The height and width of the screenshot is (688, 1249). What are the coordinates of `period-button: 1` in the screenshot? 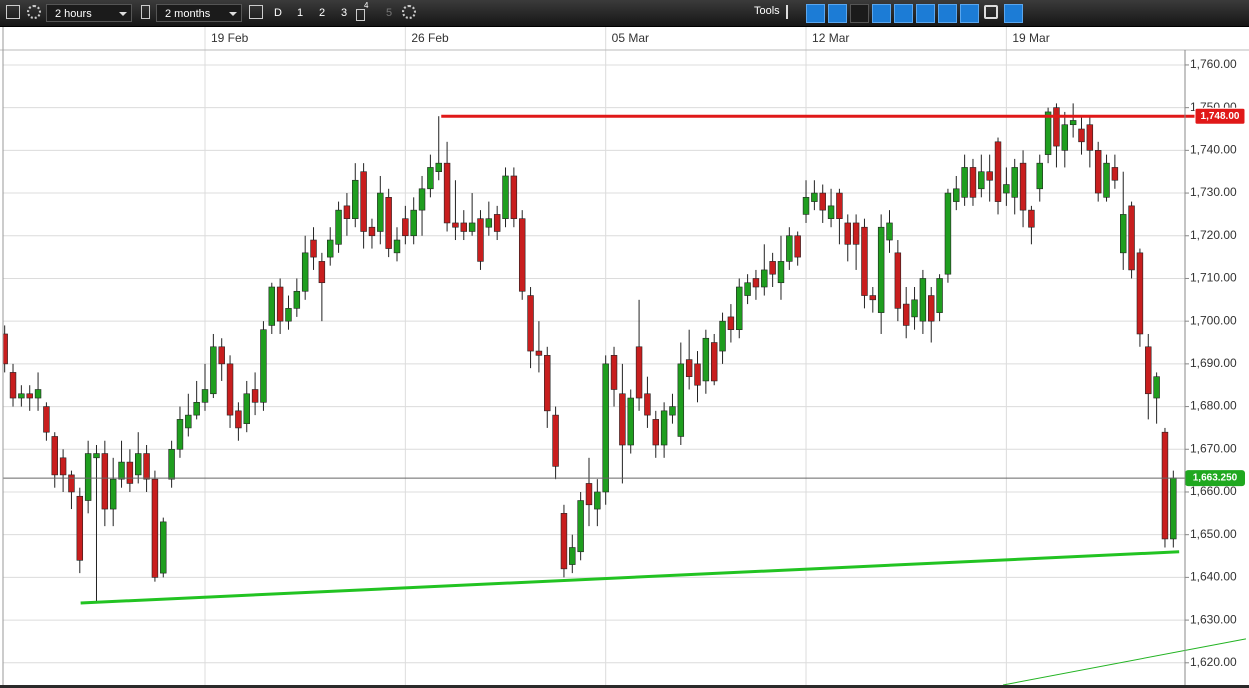 It's located at (300, 13).